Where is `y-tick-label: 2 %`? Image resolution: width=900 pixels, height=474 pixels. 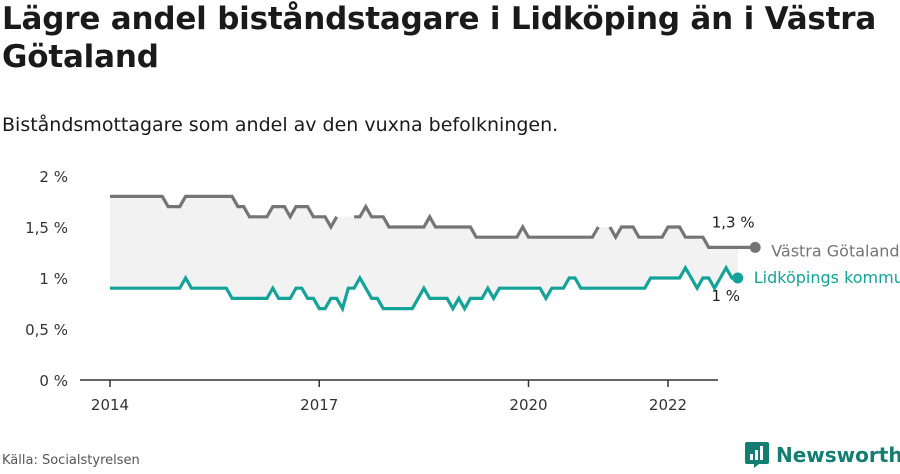 y-tick-label: 2 % is located at coordinates (53, 177).